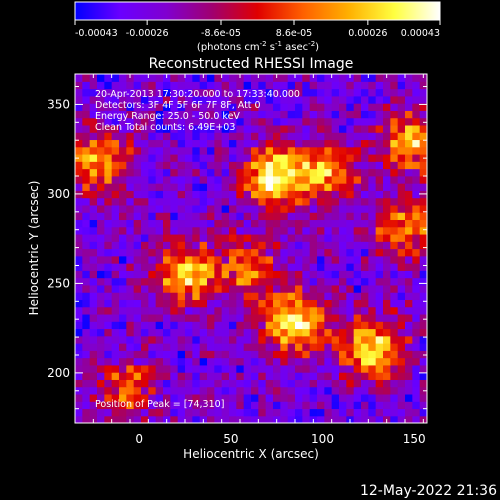  I want to click on peak-position-label: Position of Peak = [74,310], so click(159, 404).